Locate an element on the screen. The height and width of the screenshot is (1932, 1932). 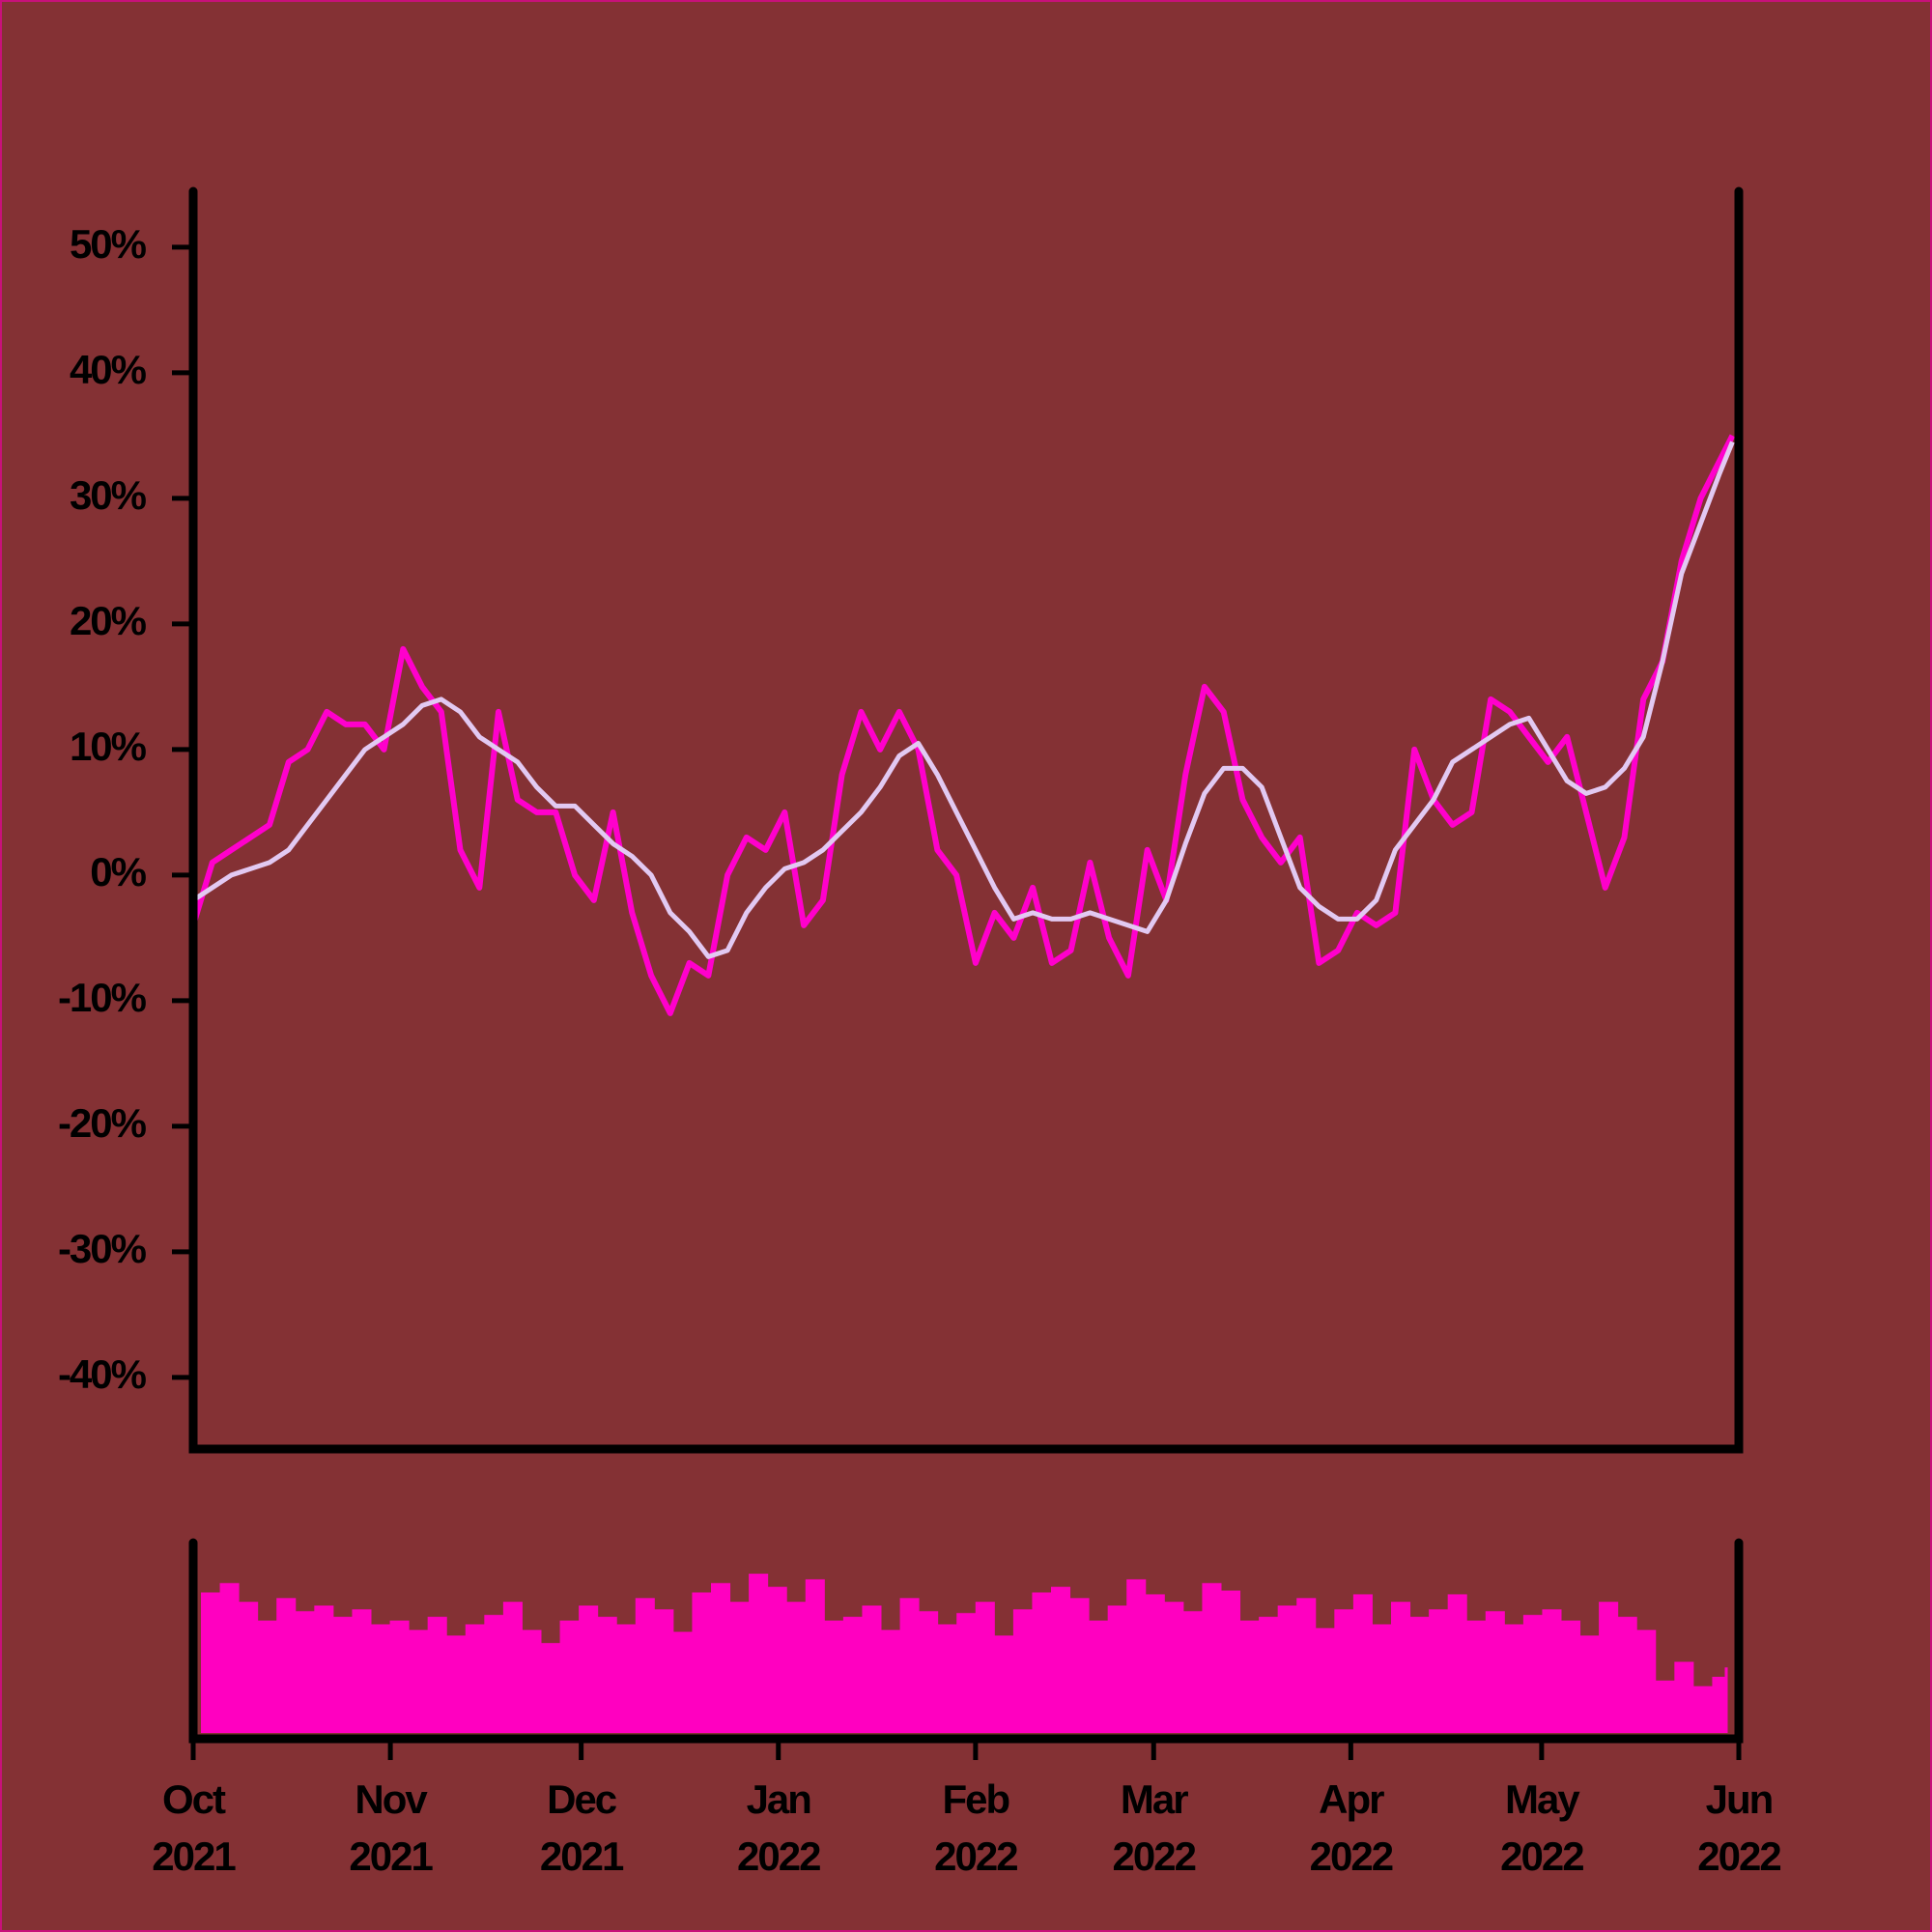
x-tick-label-line: Oct is located at coordinates (194, 1799).